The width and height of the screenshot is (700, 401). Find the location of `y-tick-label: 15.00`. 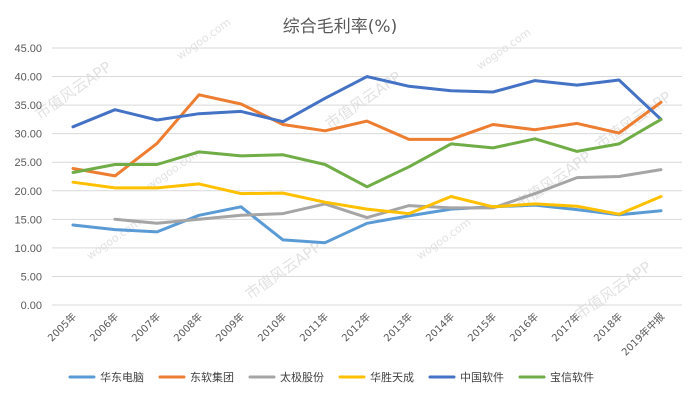

y-tick-label: 15.00 is located at coordinates (28, 220).